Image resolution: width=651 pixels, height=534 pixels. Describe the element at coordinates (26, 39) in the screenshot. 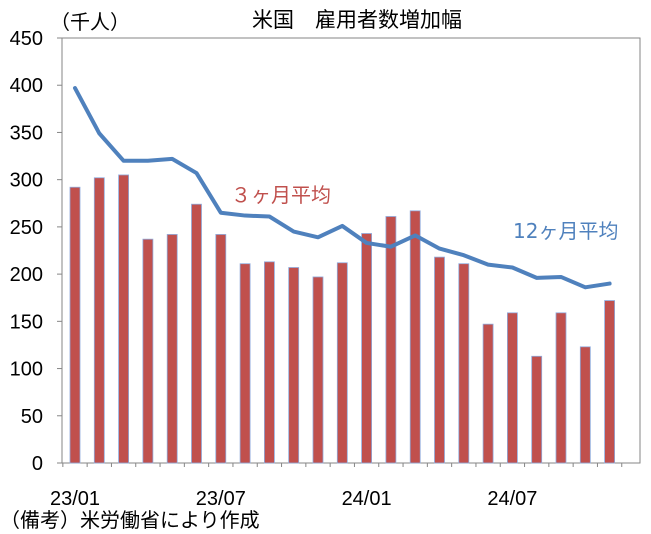

I see `y-tick-label: 450` at that location.